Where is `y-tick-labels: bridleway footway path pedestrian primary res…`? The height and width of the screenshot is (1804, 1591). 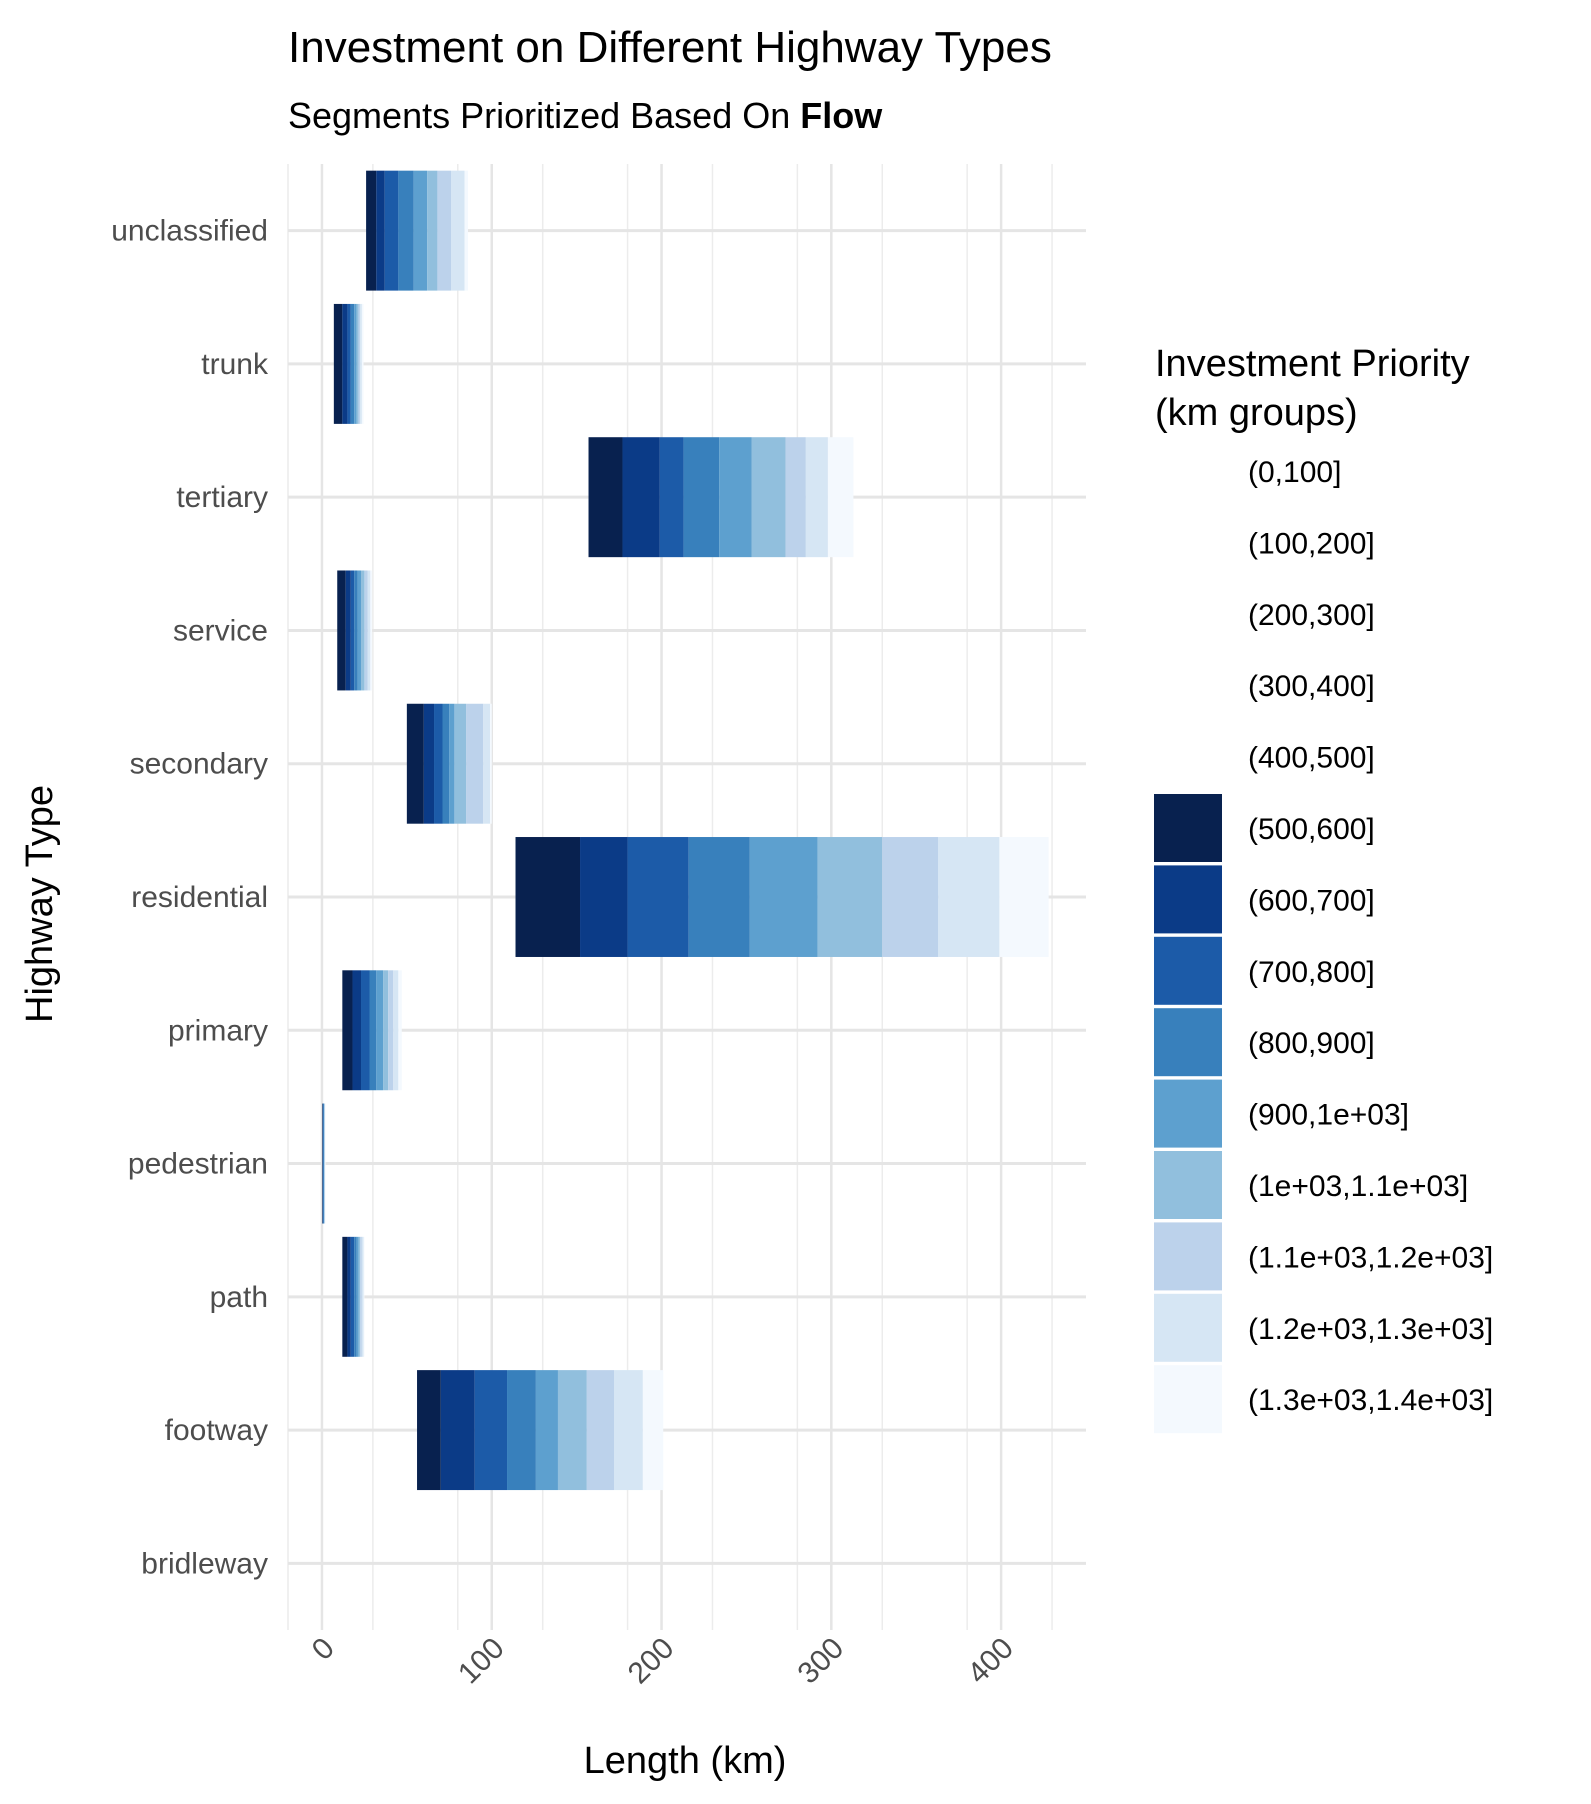 y-tick-labels: bridleway footway path pedestrian primary res… is located at coordinates (190, 898).